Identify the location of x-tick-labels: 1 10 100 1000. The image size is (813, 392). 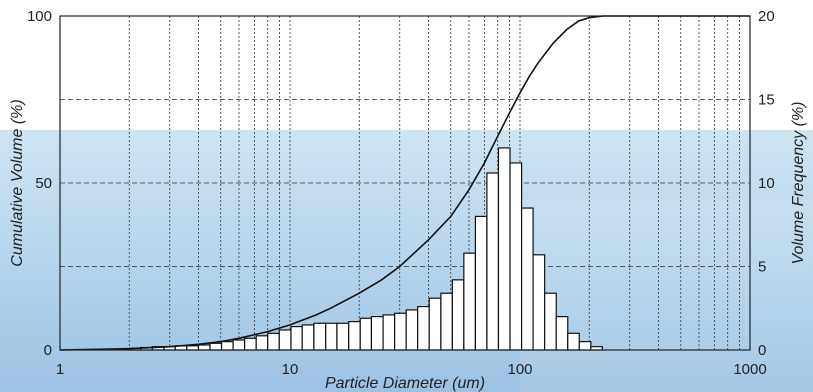
(411, 369).